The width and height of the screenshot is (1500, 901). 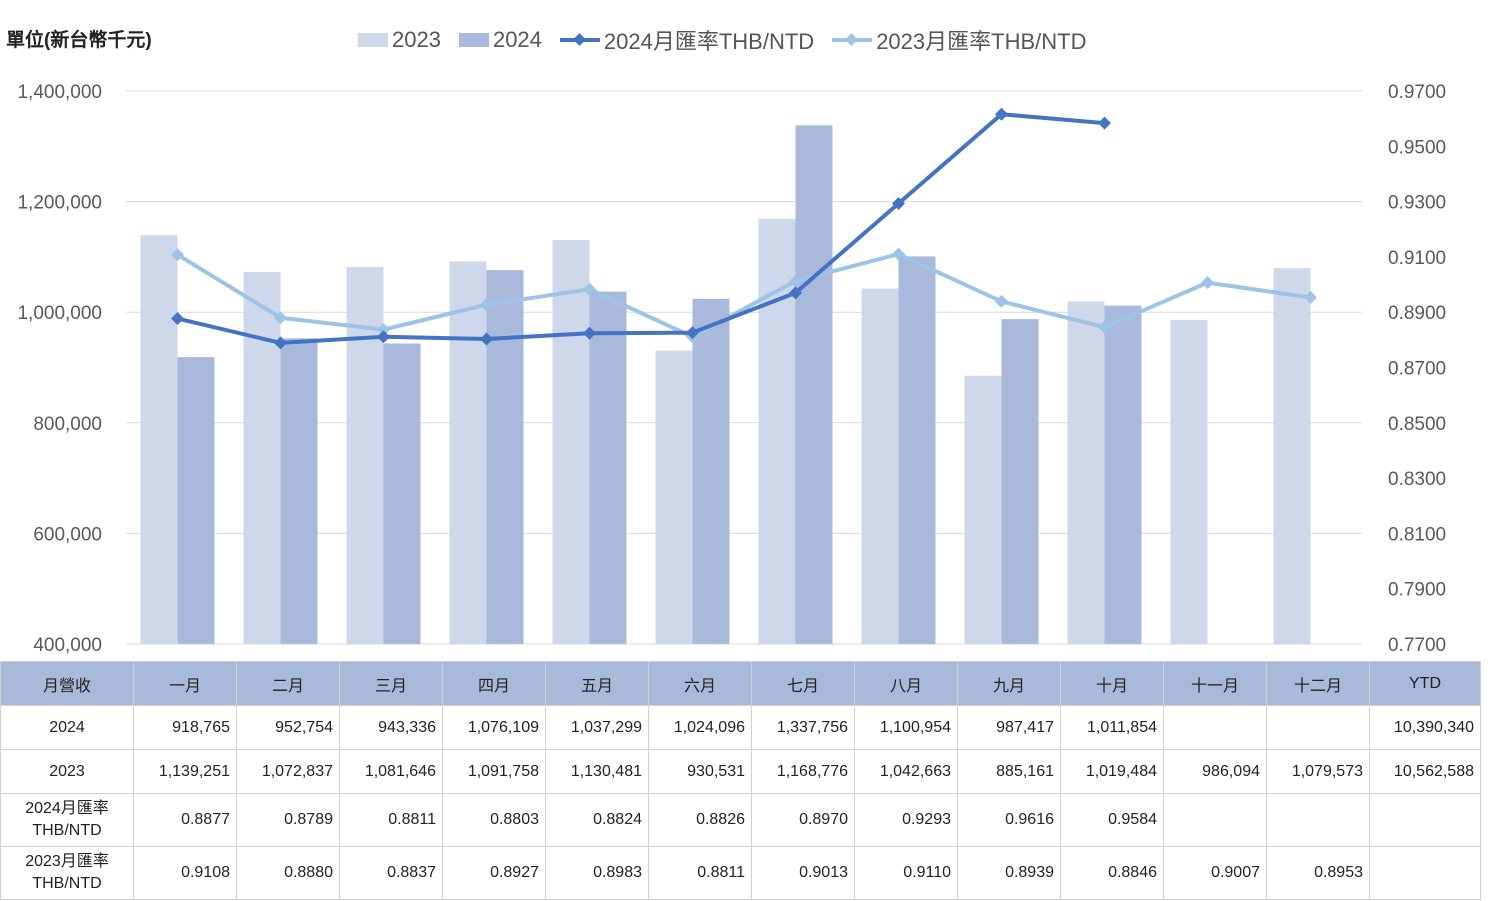 I want to click on table-cell: 10,390,340, so click(x=1425, y=727).